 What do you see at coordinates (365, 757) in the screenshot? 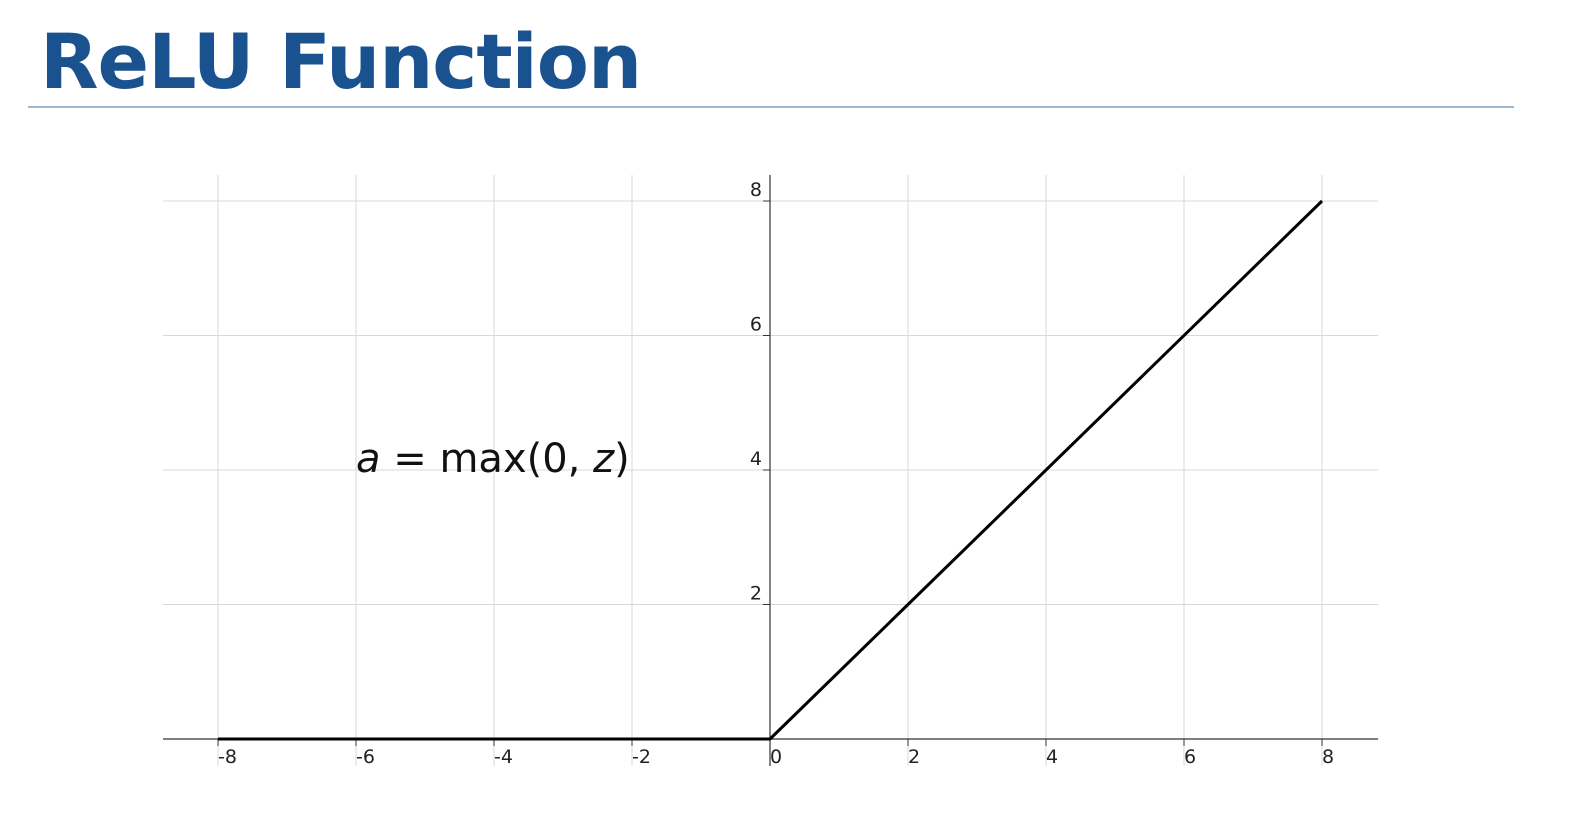
I see `x-tick-label: -6` at bounding box center [365, 757].